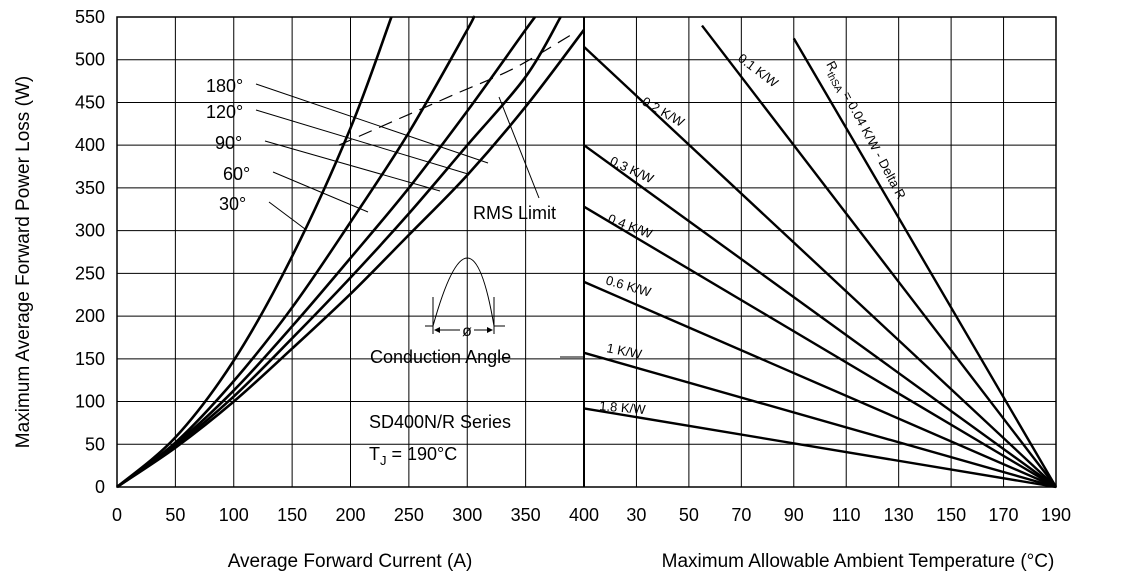 The height and width of the screenshot is (579, 1133). I want to click on x-tick-label-right: 70, so click(741, 515).